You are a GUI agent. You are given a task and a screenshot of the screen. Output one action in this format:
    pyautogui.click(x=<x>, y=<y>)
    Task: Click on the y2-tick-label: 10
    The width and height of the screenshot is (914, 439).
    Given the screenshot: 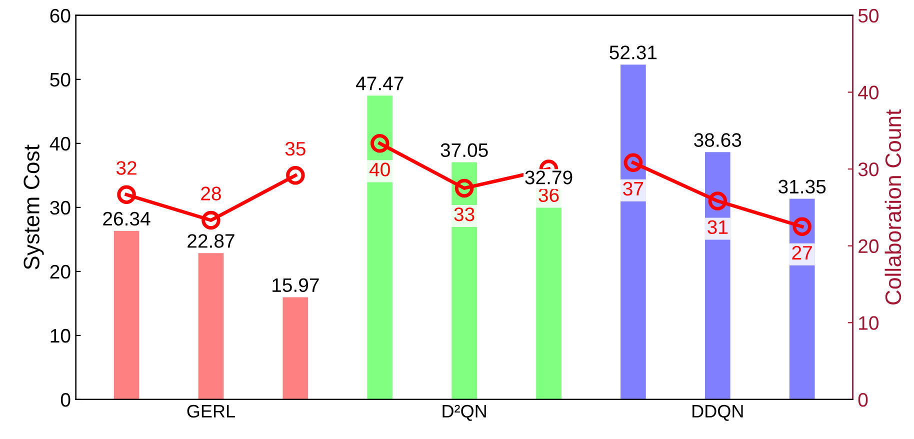 What is the action you would take?
    pyautogui.click(x=868, y=323)
    